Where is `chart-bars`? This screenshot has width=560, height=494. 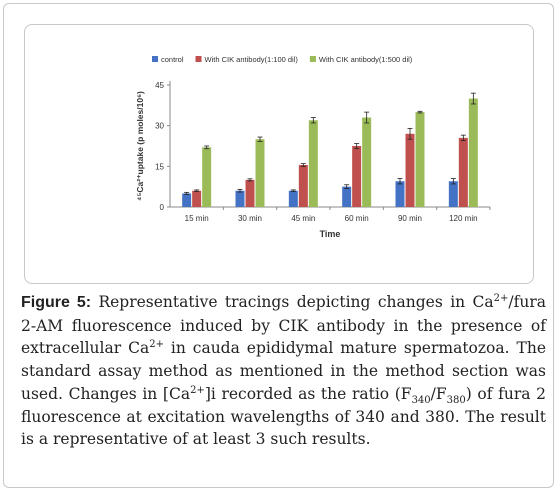
chart-bars is located at coordinates (330, 149).